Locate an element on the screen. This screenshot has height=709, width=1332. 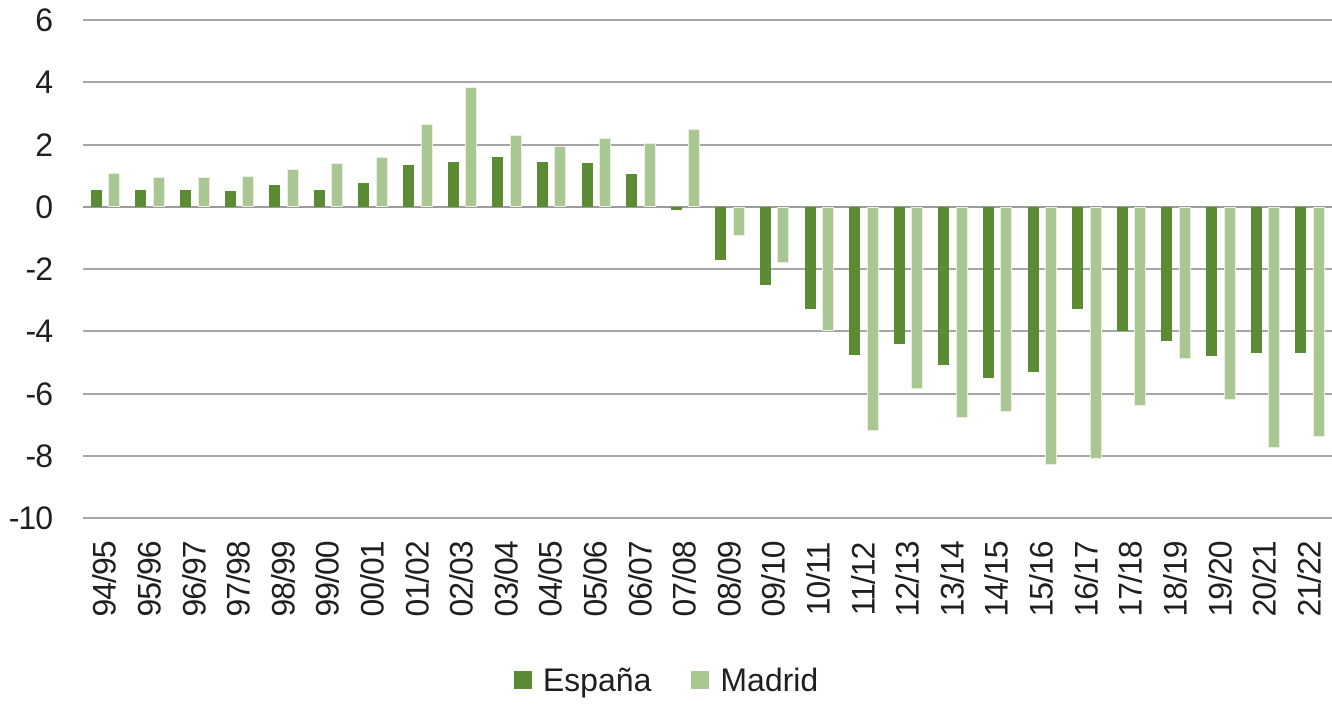
x-tick-label-96-97: 96/97 is located at coordinates (194, 579).